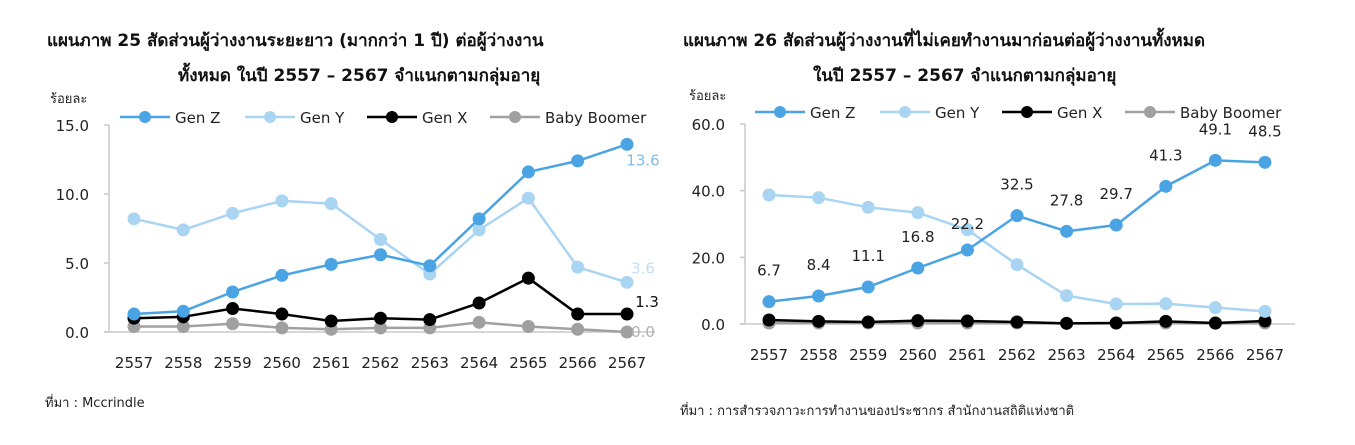 The height and width of the screenshot is (445, 1355). I want to click on data-label: 6.7, so click(769, 271).